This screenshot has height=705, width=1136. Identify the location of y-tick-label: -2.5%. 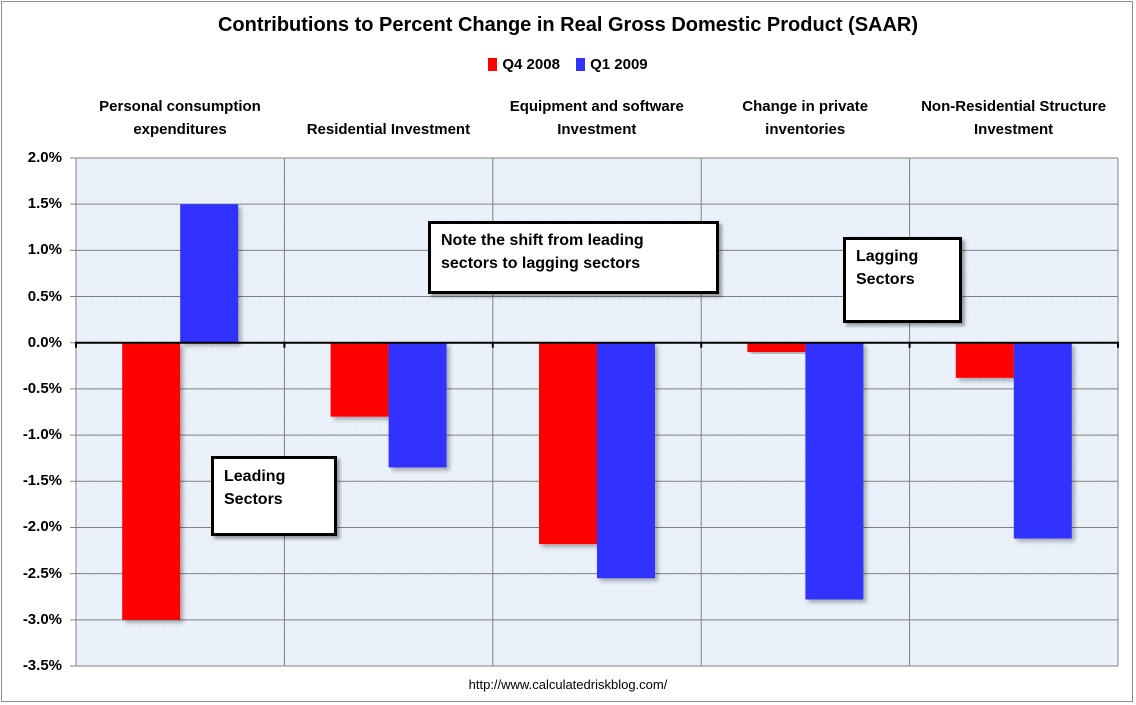
(42, 573).